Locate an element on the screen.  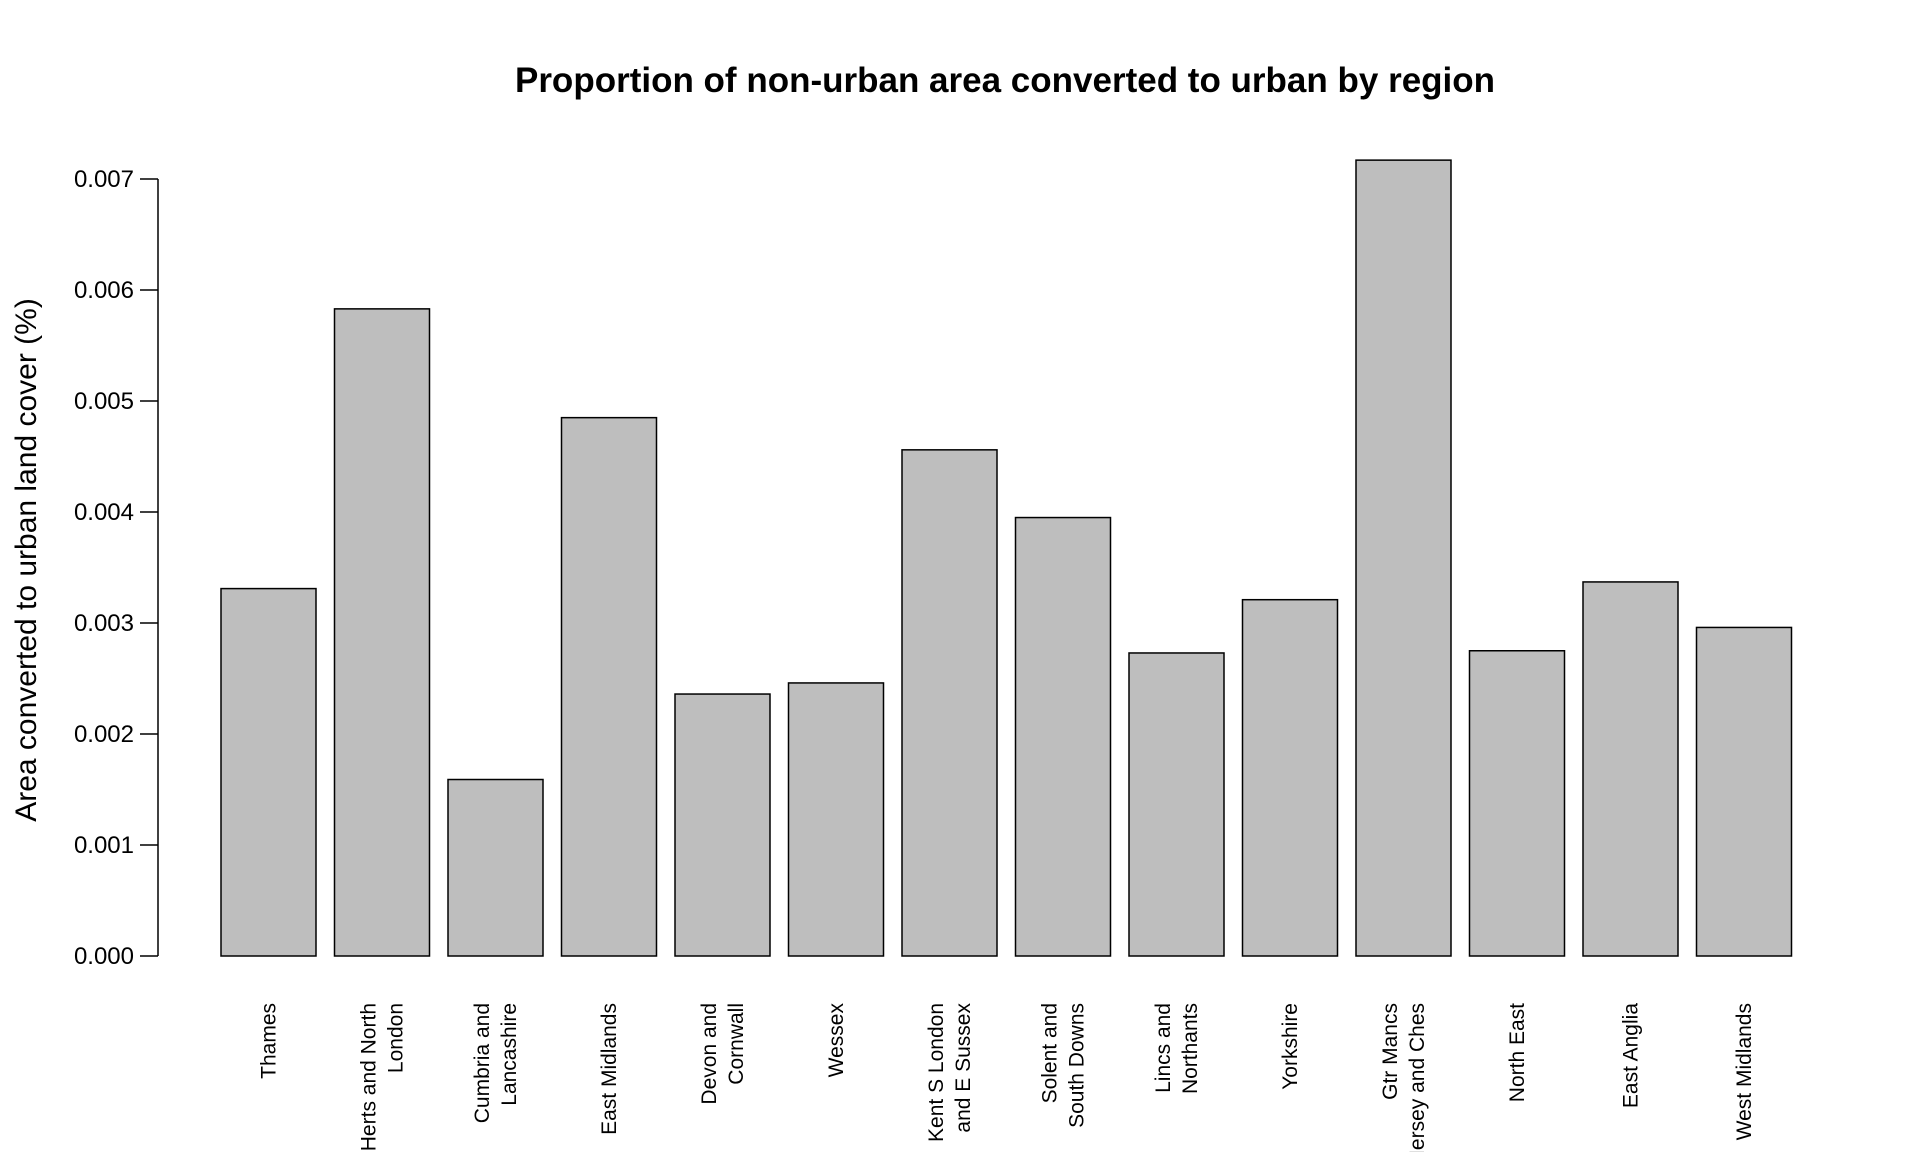
x-tick-label: Yorkshire is located at coordinates (1290, 1046).